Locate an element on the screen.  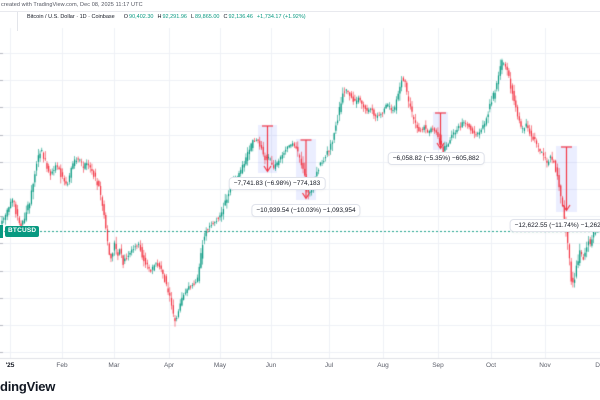
ohlc-label: C is located at coordinates (225, 17).